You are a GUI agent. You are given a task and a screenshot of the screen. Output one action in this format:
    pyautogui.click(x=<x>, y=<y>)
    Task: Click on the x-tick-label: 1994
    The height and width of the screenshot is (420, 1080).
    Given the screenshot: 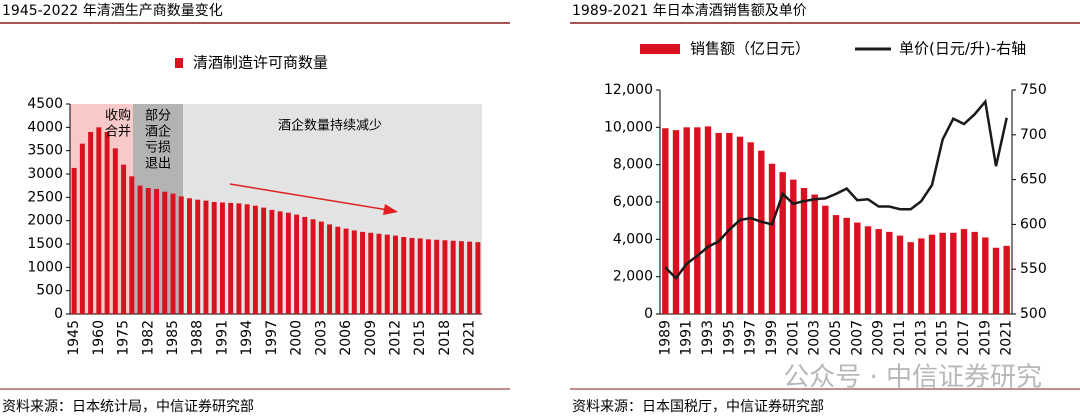 What is the action you would take?
    pyautogui.click(x=247, y=338)
    